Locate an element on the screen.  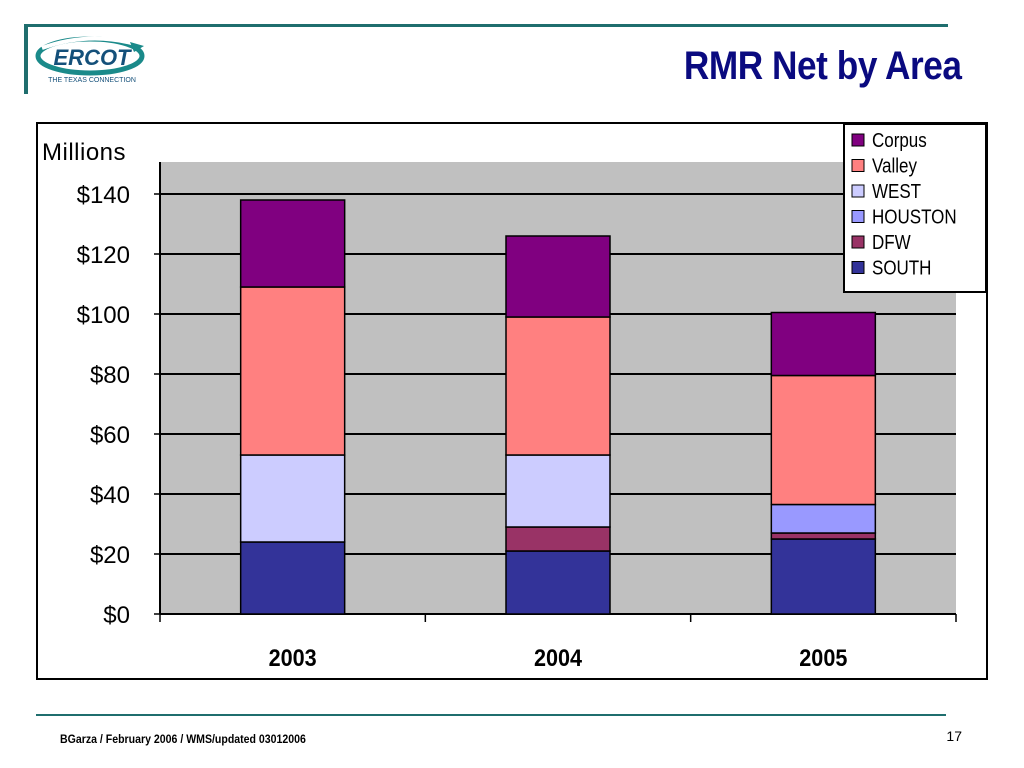
header-rule is located at coordinates (486, 25).